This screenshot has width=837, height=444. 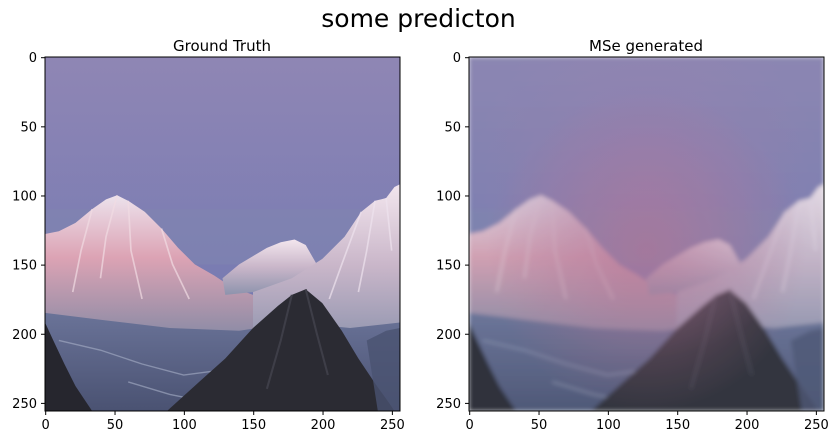 I want to click on x-tick-label-left-100: 100, so click(x=184, y=425).